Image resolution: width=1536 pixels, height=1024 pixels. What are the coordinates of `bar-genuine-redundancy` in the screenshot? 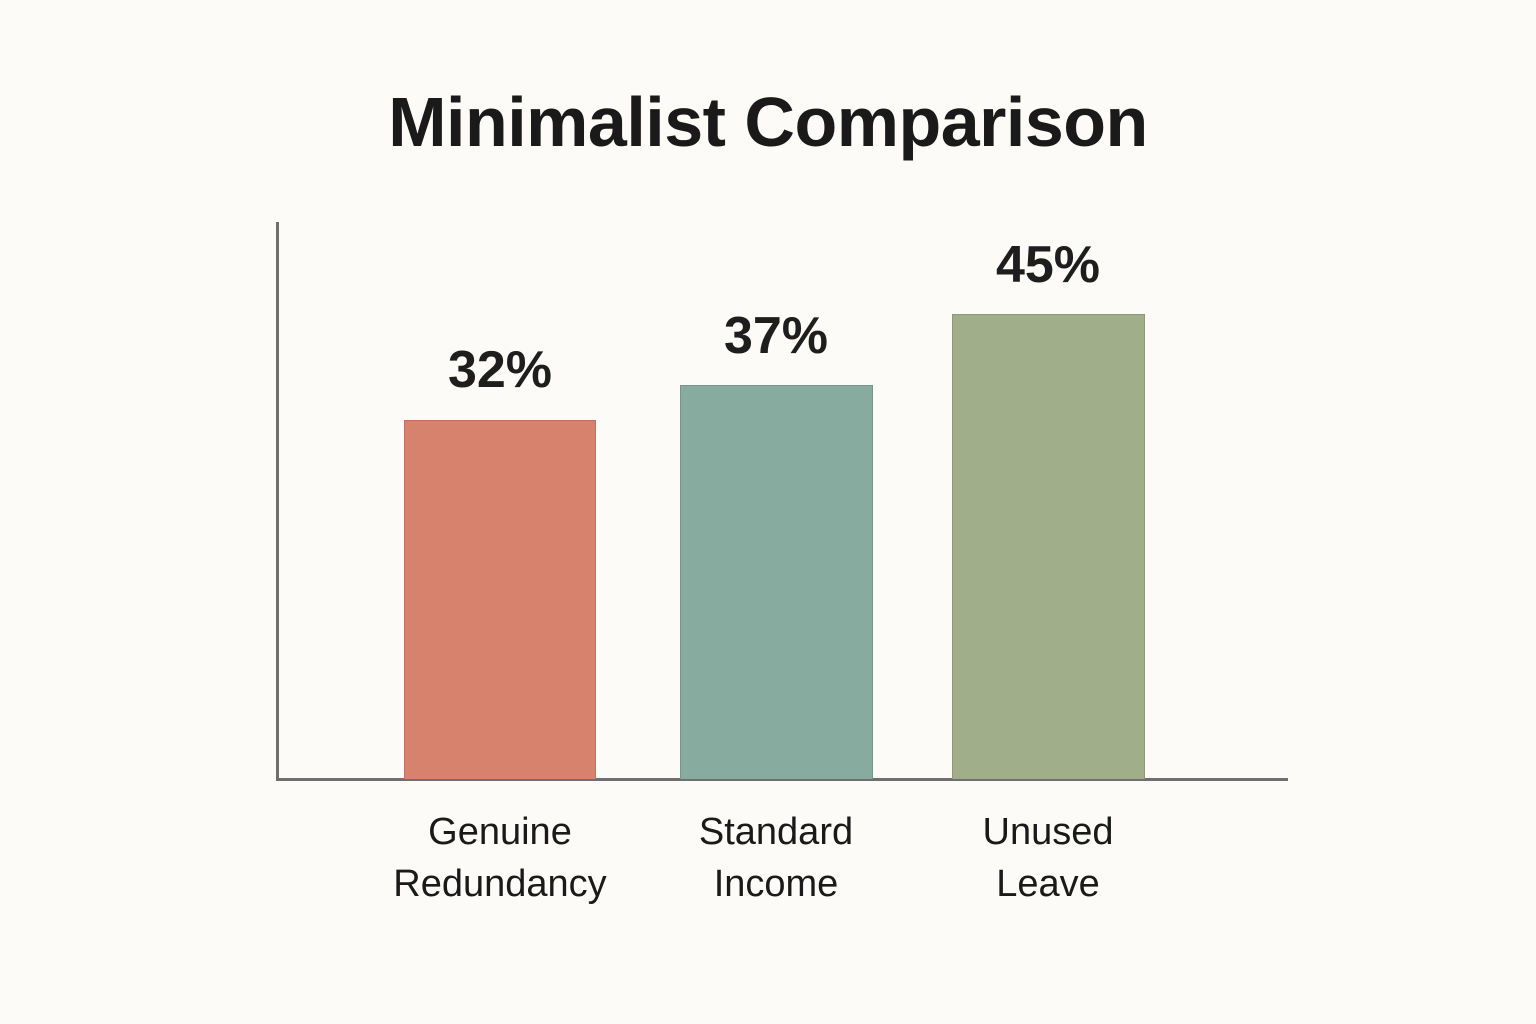 It's located at (500, 599).